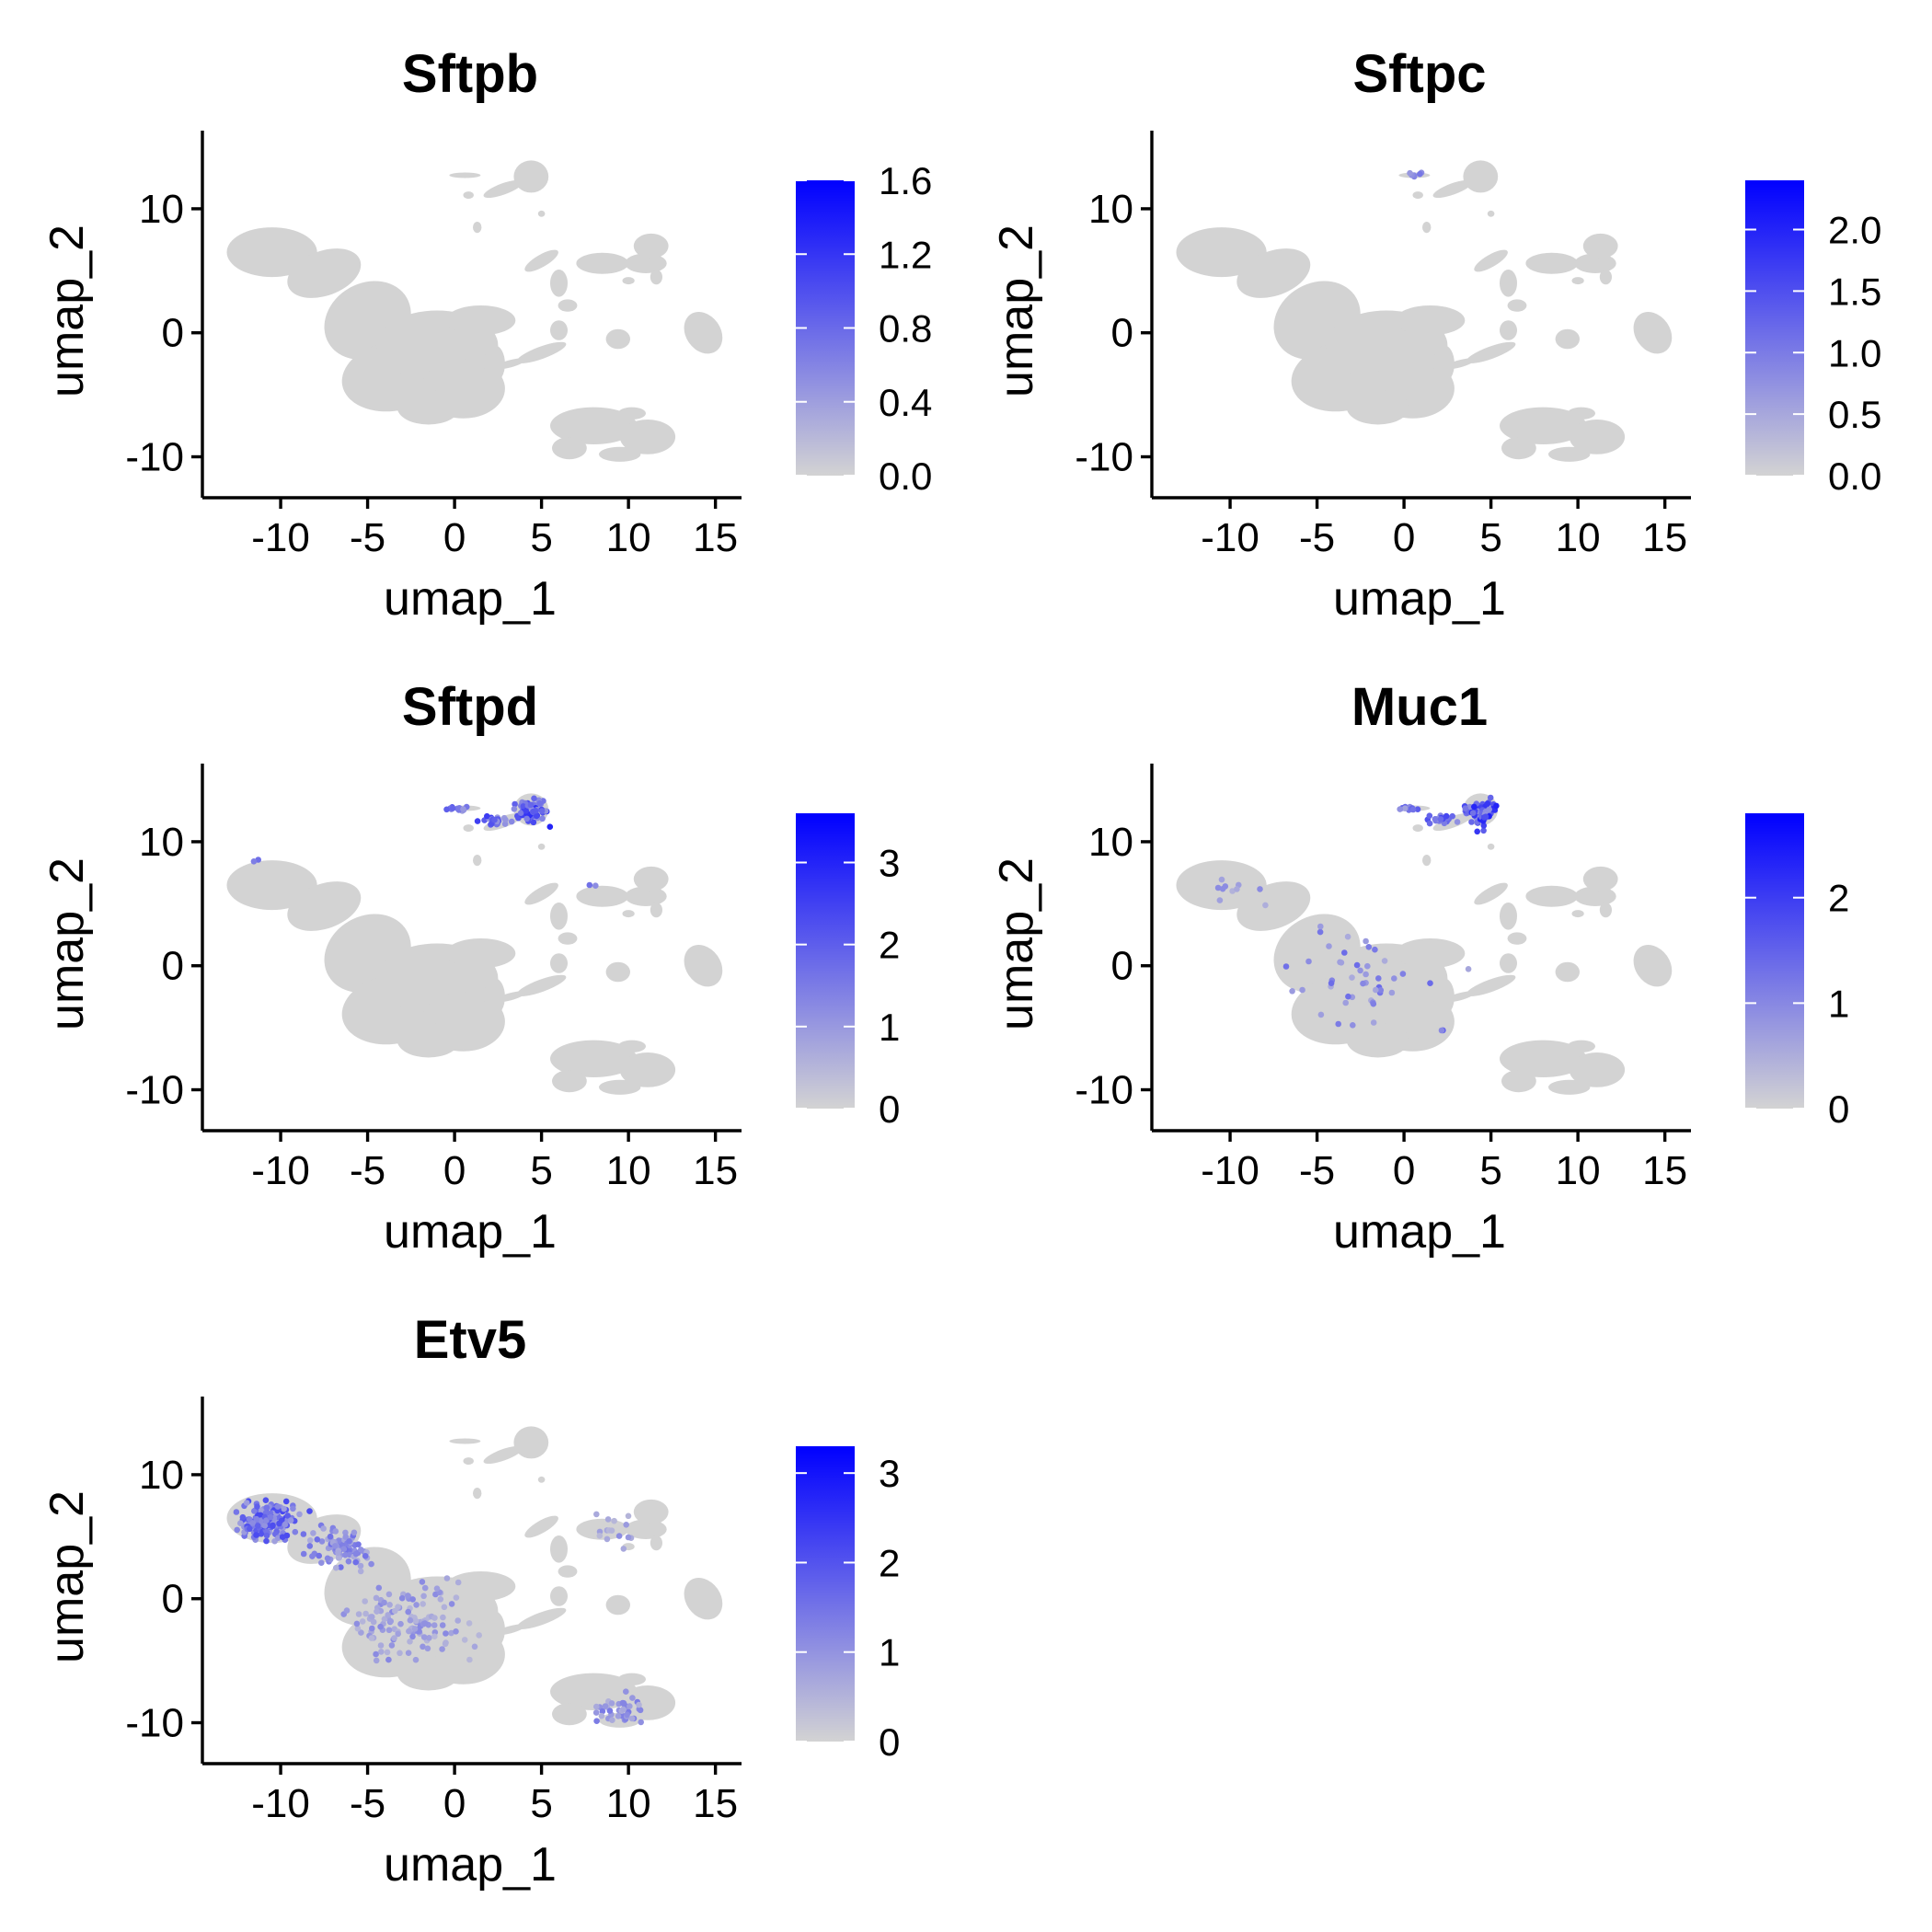 The image size is (1932, 1932). I want to click on x-tick-label: 0, so click(1404, 1170).